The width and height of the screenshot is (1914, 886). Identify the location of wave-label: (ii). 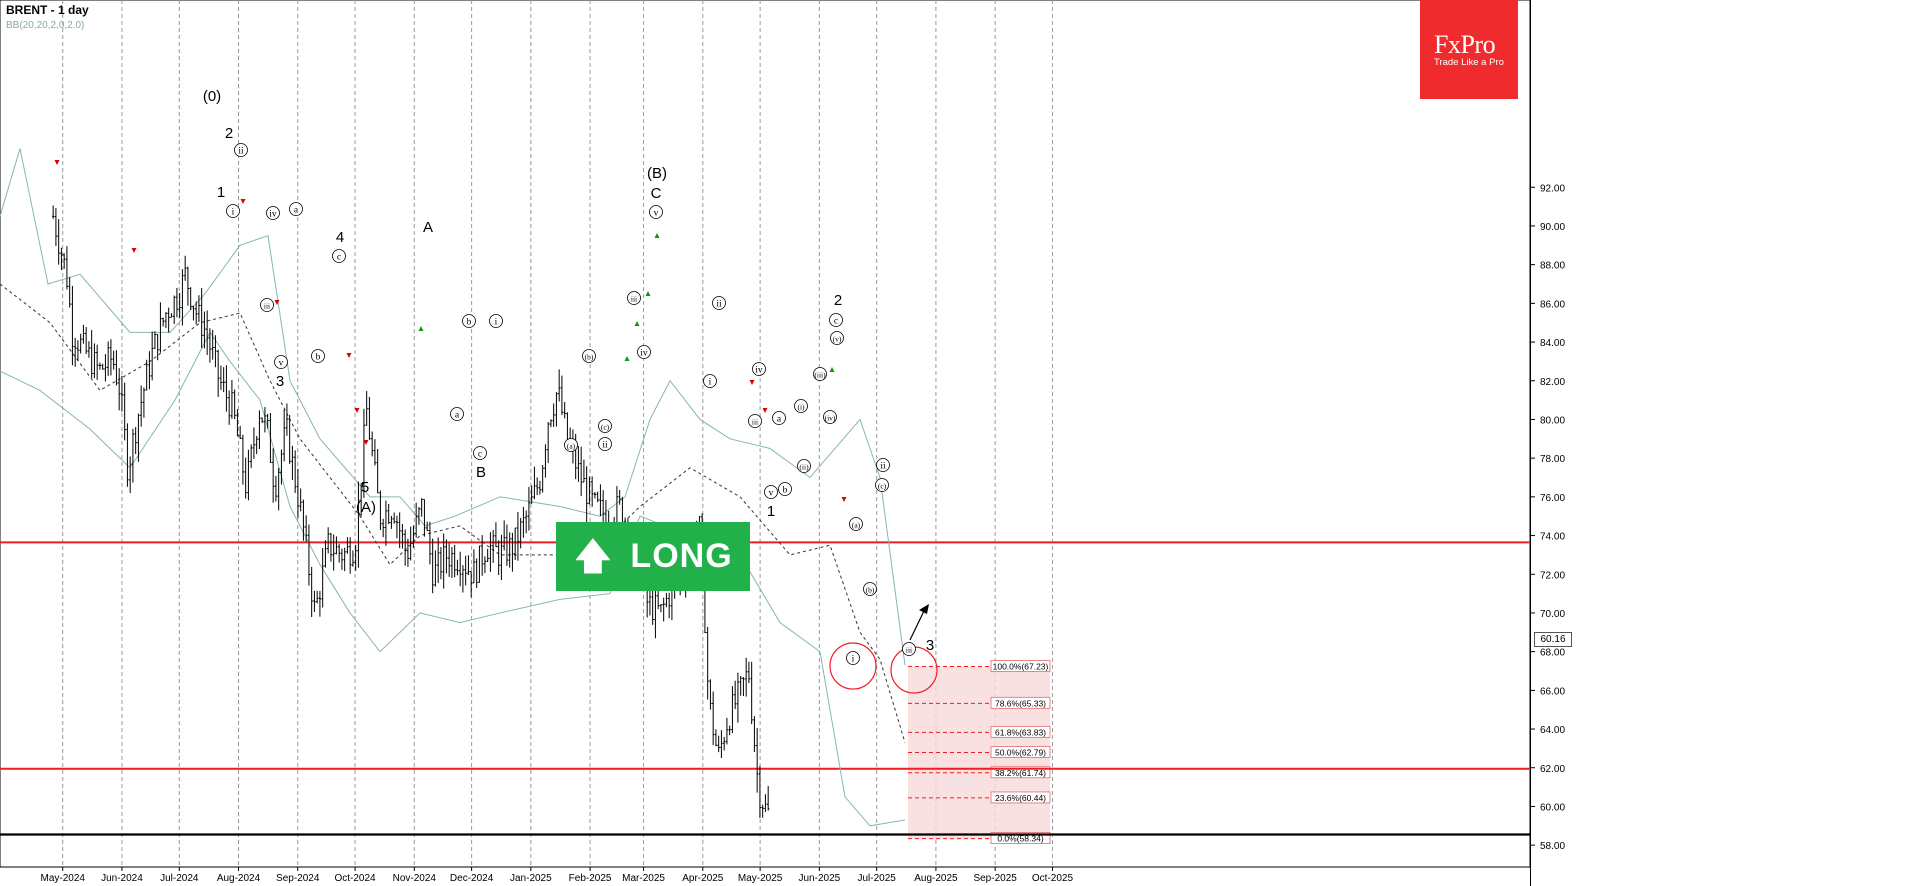
(804, 466).